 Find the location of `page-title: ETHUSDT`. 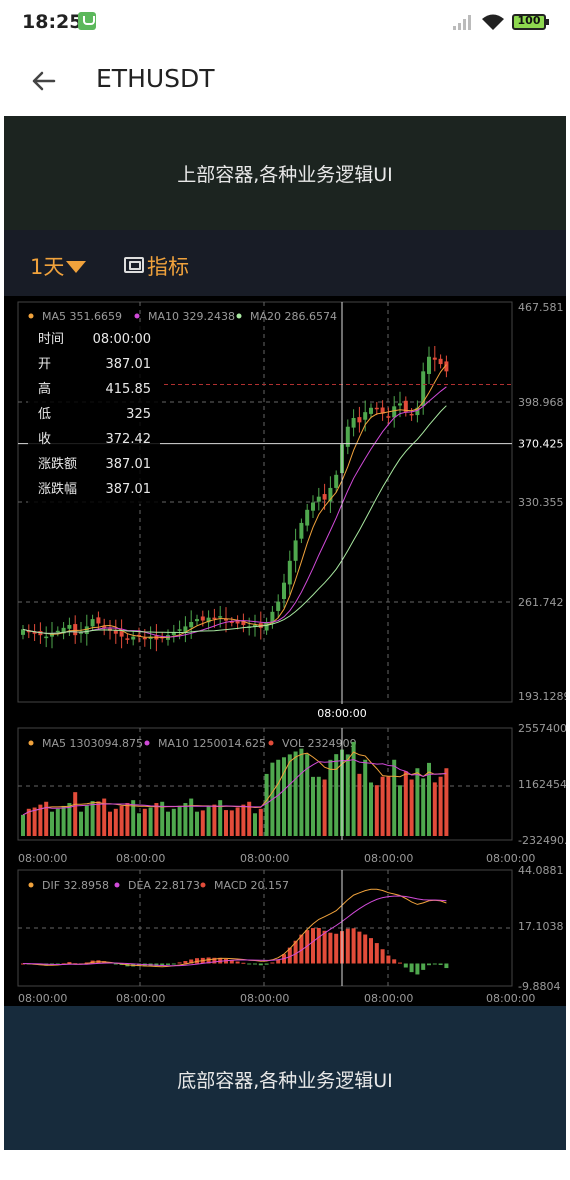

page-title: ETHUSDT is located at coordinates (155, 78).